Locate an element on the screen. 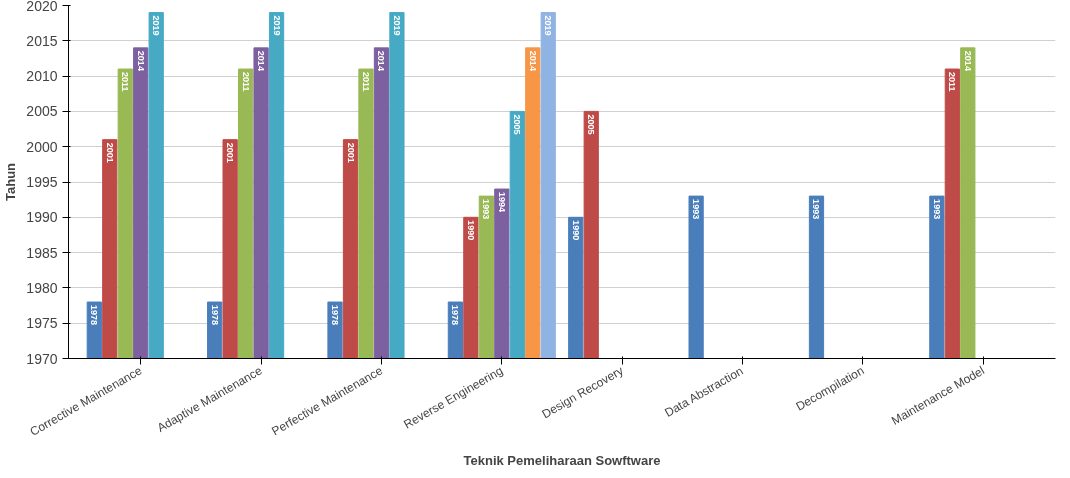  y-axis-title: Tahun is located at coordinates (11, 182).